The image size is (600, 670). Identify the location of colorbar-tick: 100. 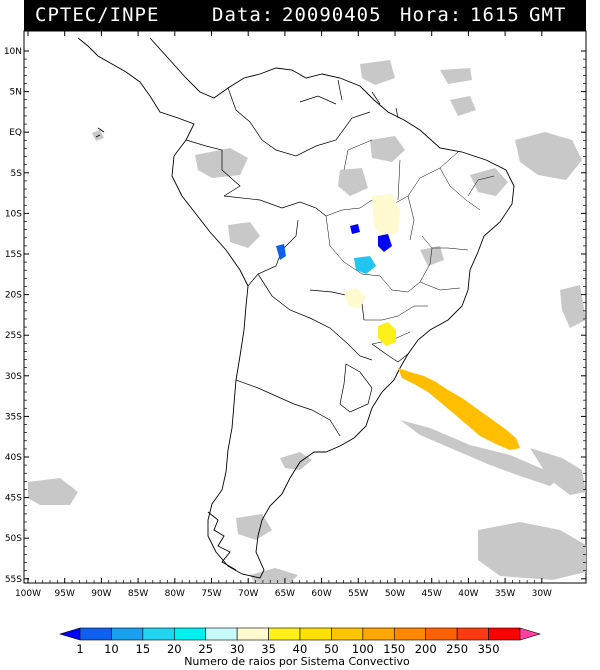
(363, 649).